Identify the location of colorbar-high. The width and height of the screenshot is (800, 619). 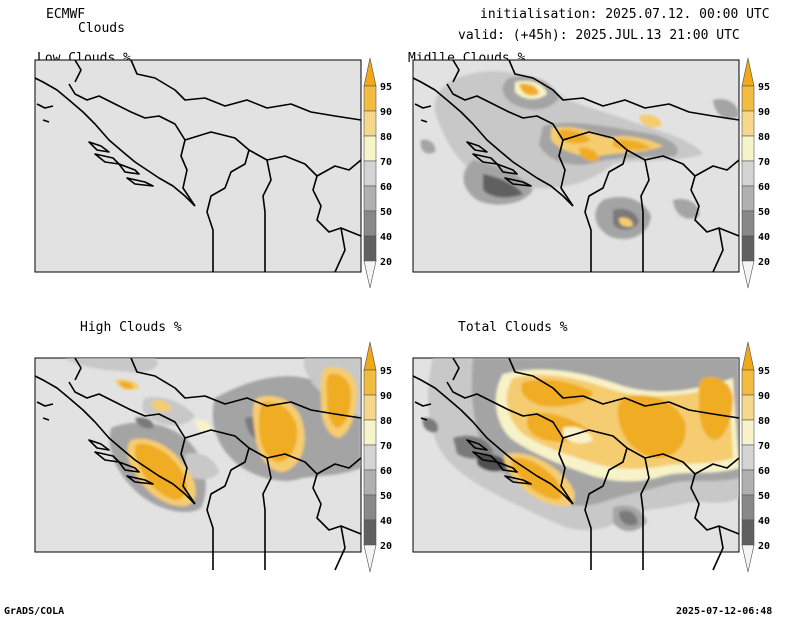
(370, 457).